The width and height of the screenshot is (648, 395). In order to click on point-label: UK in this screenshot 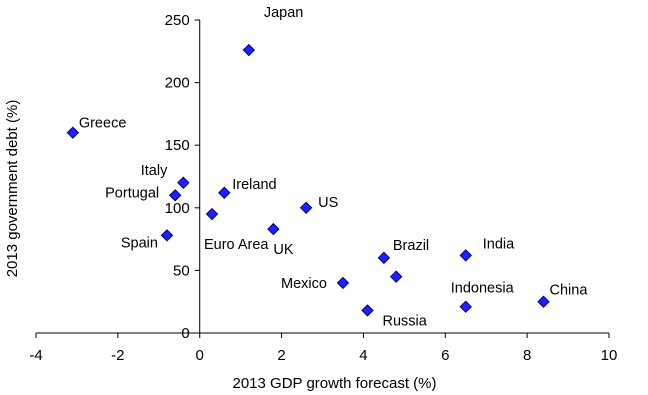, I will do `click(283, 250)`.